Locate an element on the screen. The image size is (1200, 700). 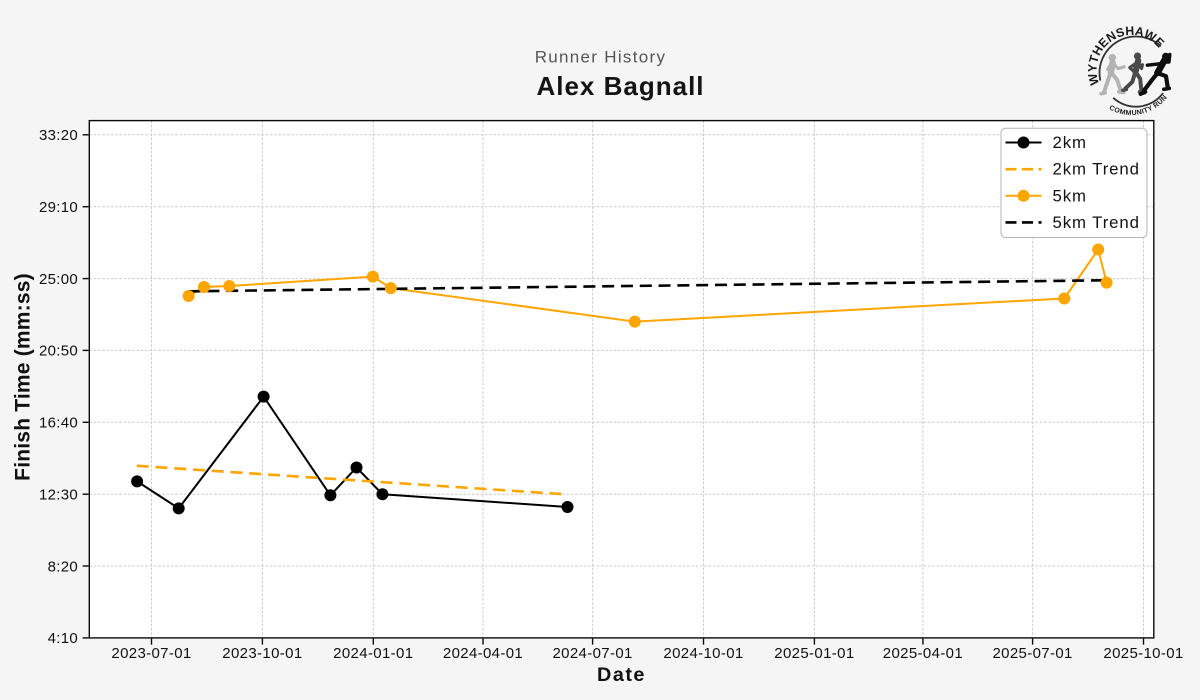
svg-text: R is located at coordinates (1156, 105).